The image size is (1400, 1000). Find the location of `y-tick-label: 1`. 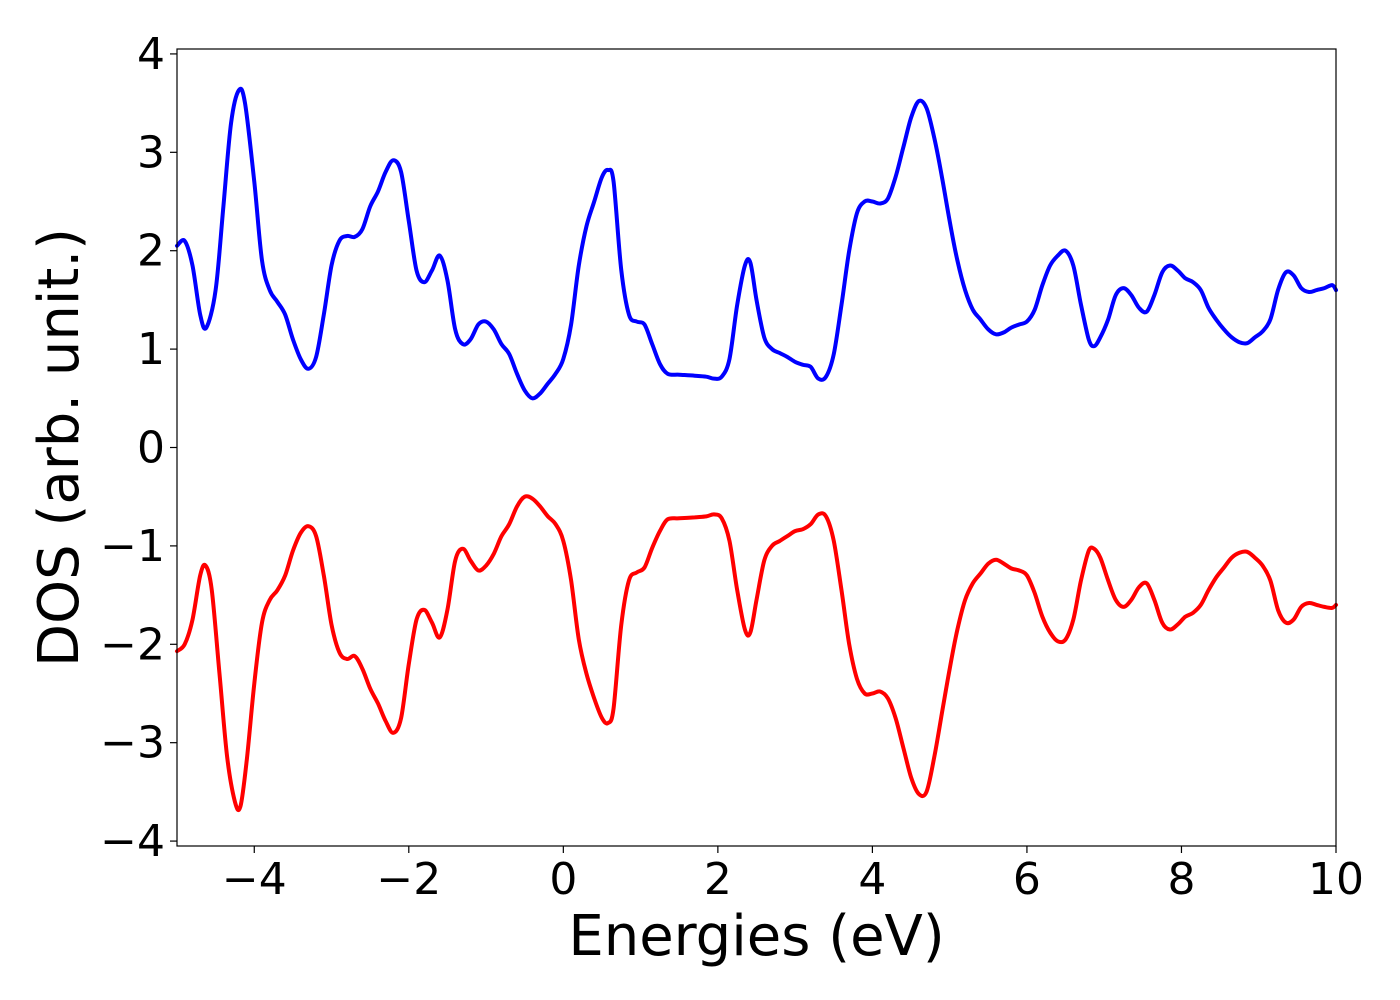

y-tick-label: 1 is located at coordinates (151, 349).